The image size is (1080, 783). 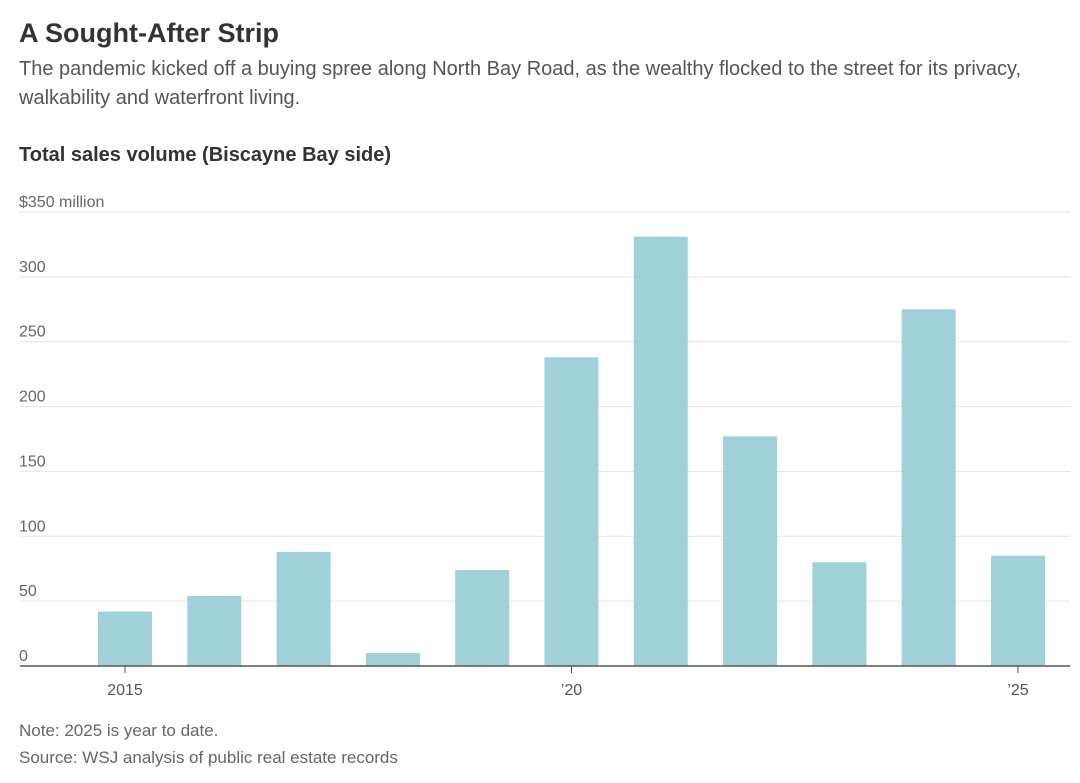 What do you see at coordinates (205, 155) in the screenshot?
I see `chart-heading: Total sales volume (Biscayne Bay side)` at bounding box center [205, 155].